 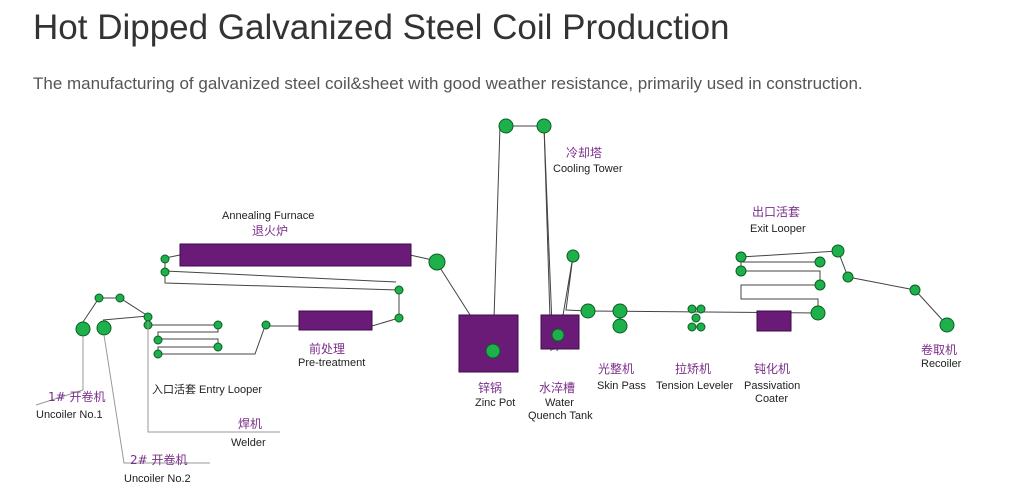 What do you see at coordinates (939, 349) in the screenshot?
I see `label-recoiler-cn: 卷取机` at bounding box center [939, 349].